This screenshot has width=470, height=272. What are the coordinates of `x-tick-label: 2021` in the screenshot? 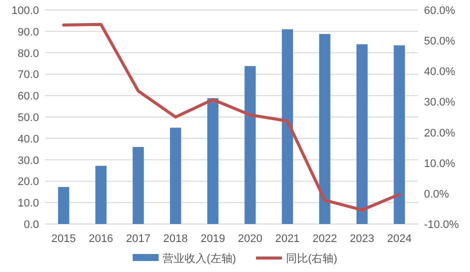 It's located at (287, 239).